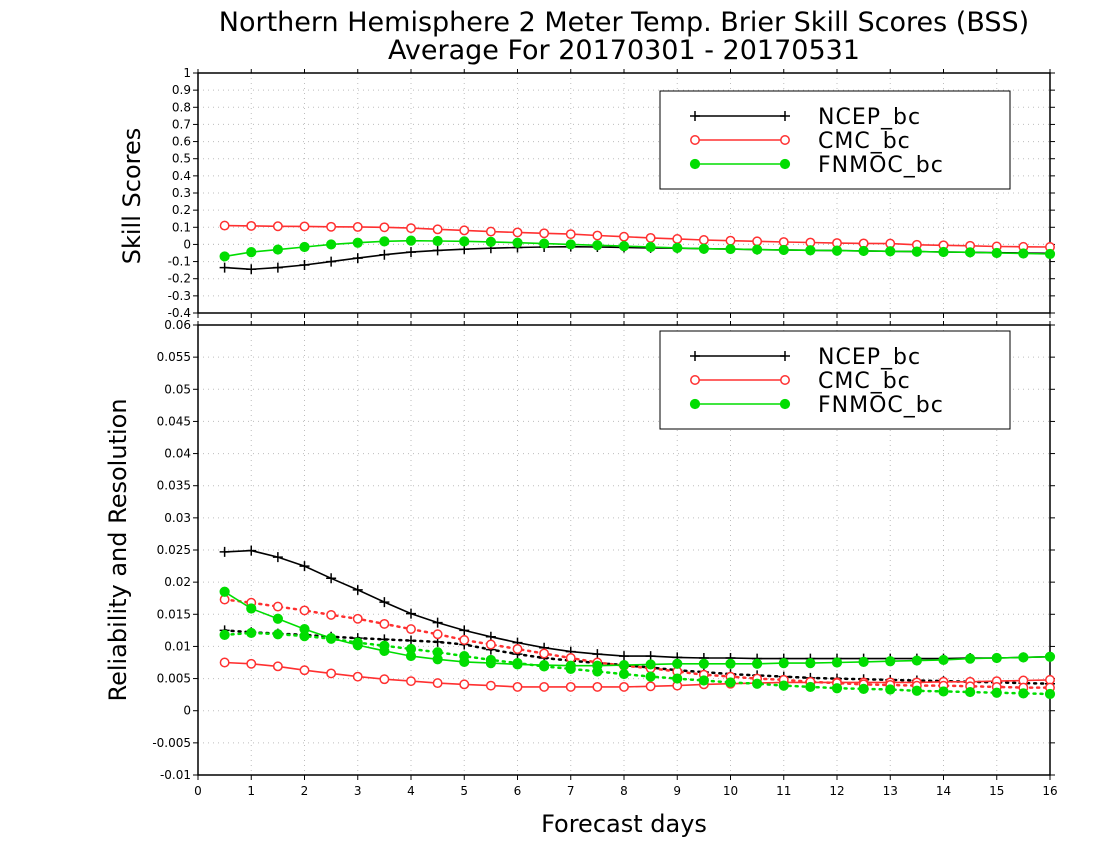 Image resolution: width=1100 pixels, height=850 pixels. What do you see at coordinates (783, 791) in the screenshot?
I see `x-tick-label: 11` at bounding box center [783, 791].